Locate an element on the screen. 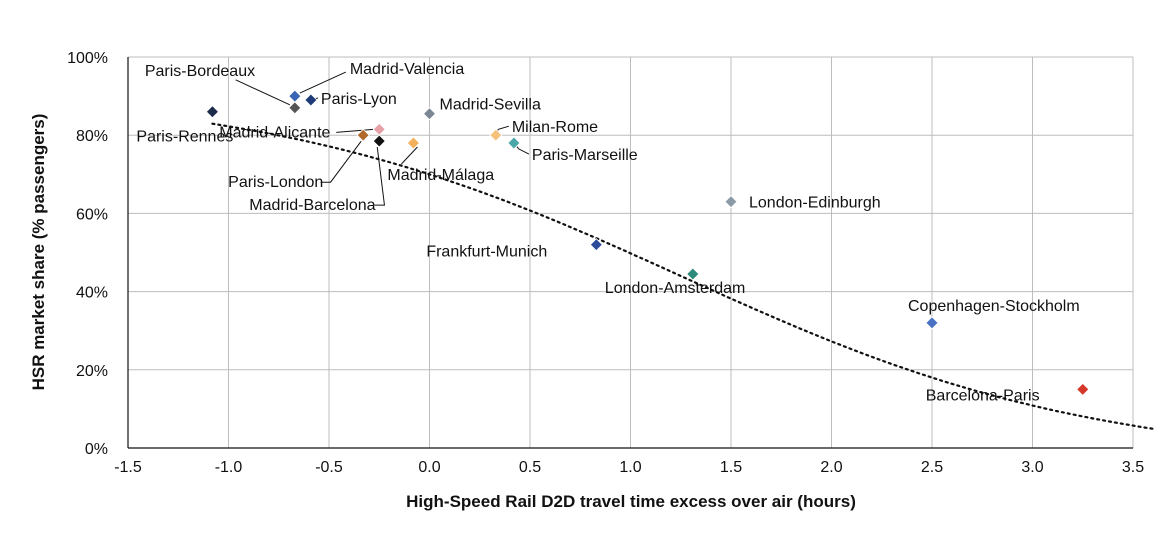 The width and height of the screenshot is (1171, 534). data-point-label: Copenhagen-Stockholm is located at coordinates (994, 306).